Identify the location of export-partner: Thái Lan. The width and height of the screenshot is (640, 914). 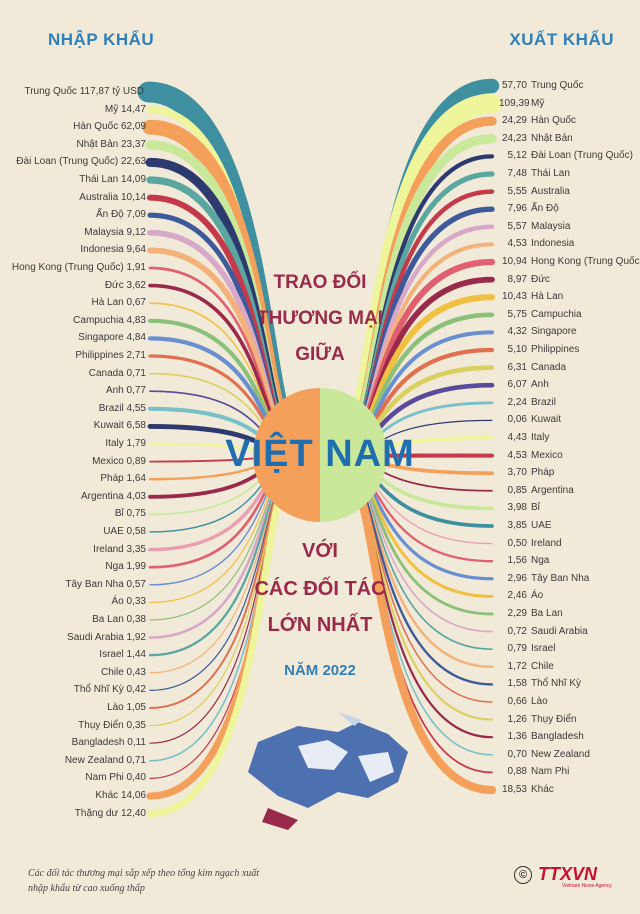
(550, 173).